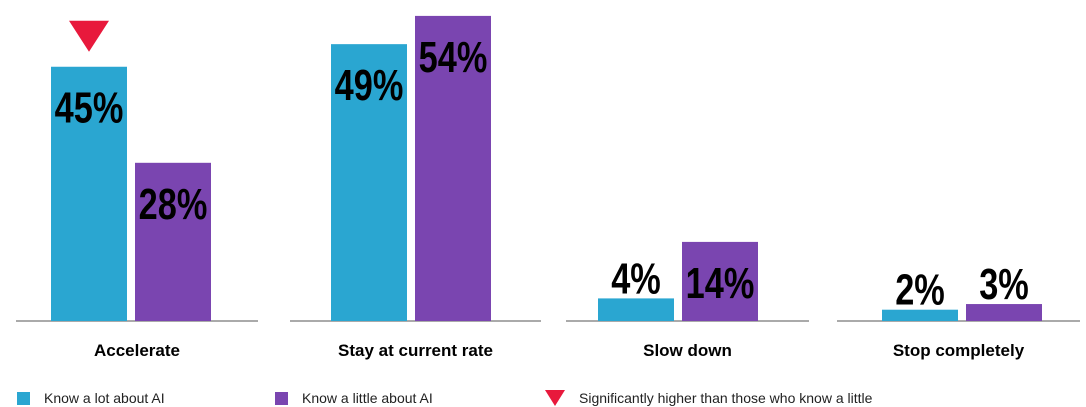 Image resolution: width=1086 pixels, height=407 pixels. Describe the element at coordinates (23, 398) in the screenshot. I see `legend-swatch-know-a-lot` at that location.